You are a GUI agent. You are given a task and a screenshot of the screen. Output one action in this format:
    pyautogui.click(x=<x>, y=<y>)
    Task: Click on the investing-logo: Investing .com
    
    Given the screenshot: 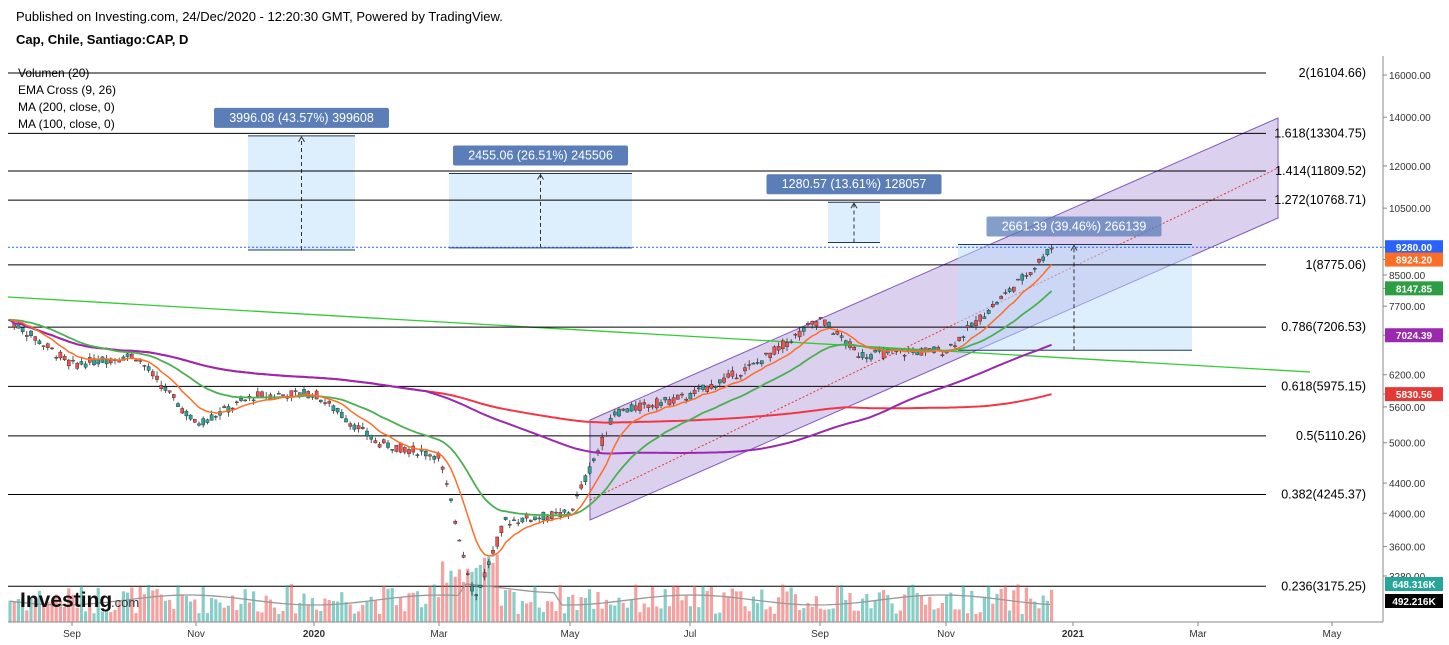 What is the action you would take?
    pyautogui.click(x=79, y=600)
    